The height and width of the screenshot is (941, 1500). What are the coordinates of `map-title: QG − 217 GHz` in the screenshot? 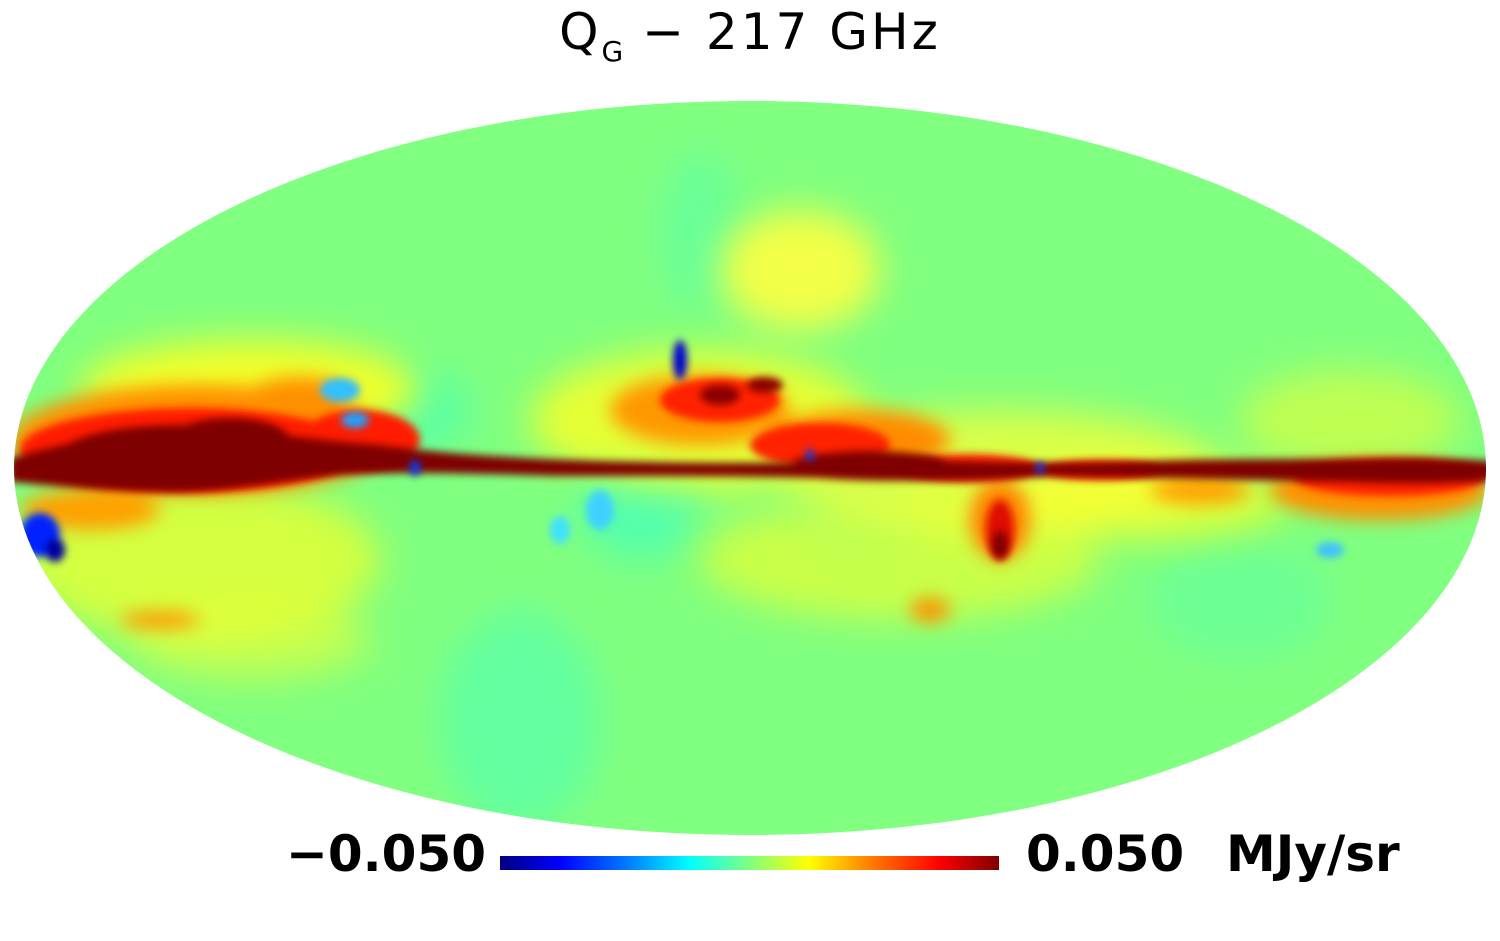 It's located at (750, 42).